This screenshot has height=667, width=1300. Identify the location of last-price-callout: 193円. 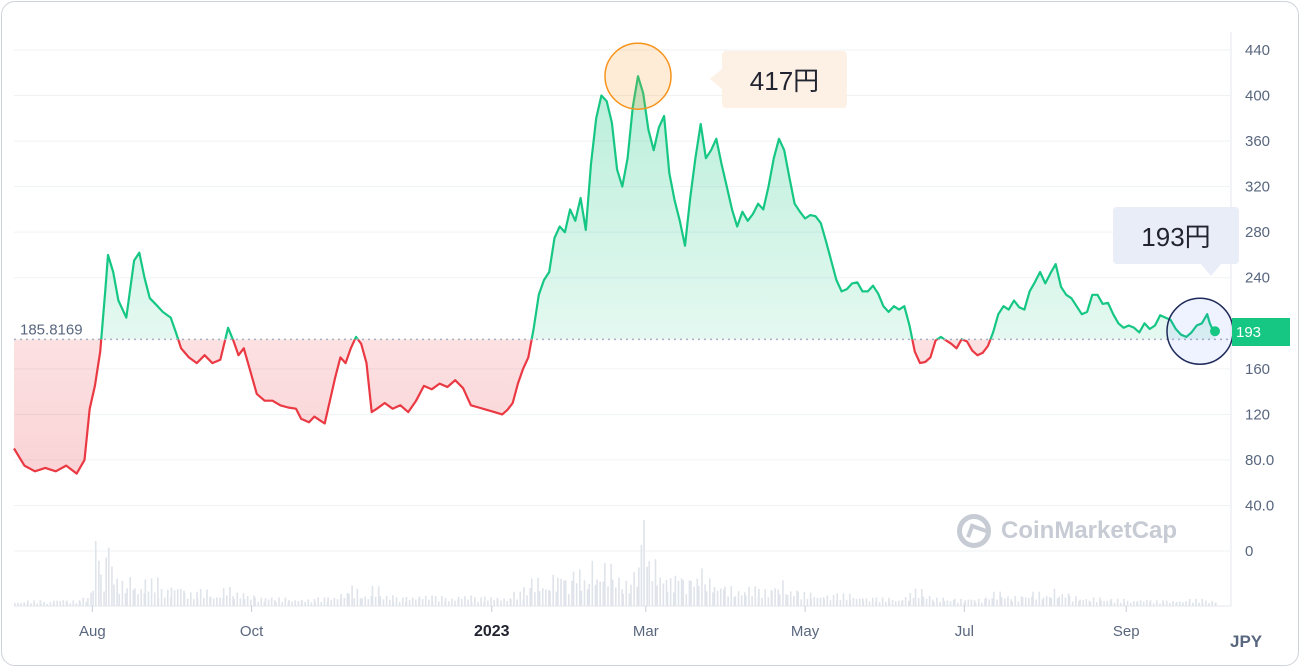
(1176, 241).